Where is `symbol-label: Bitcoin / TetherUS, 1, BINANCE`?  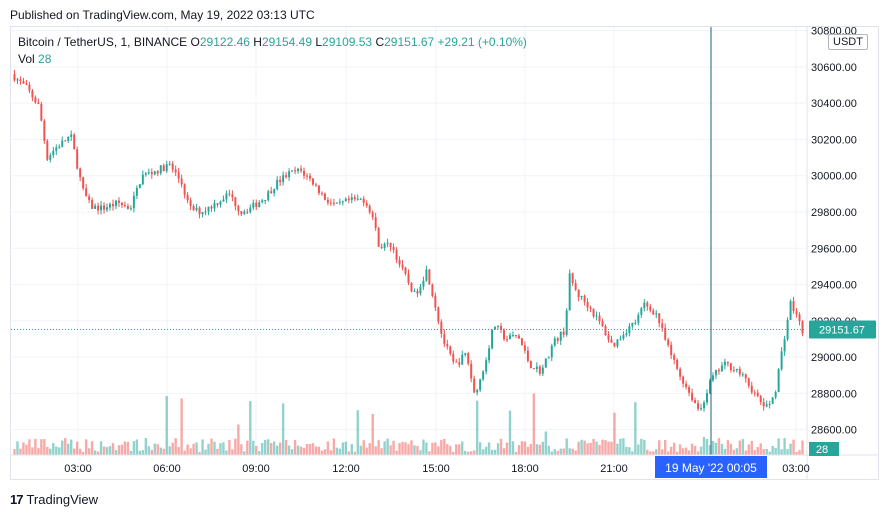
symbol-label: Bitcoin / TetherUS, 1, BINANCE is located at coordinates (103, 42).